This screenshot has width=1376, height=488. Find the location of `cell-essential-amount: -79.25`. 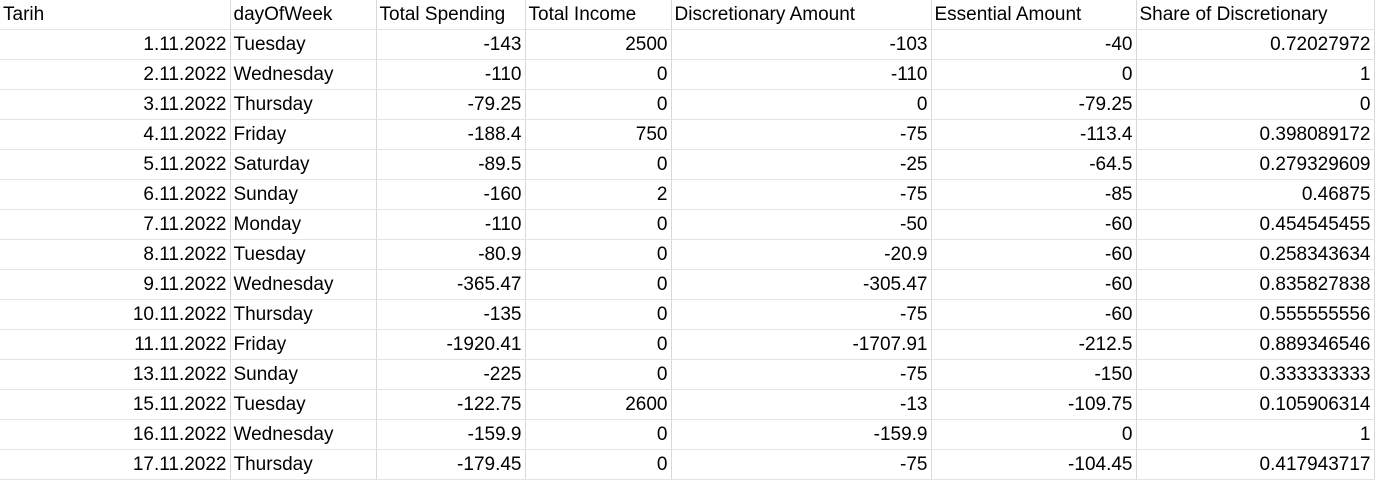

cell-essential-amount: -79.25 is located at coordinates (1034, 104).